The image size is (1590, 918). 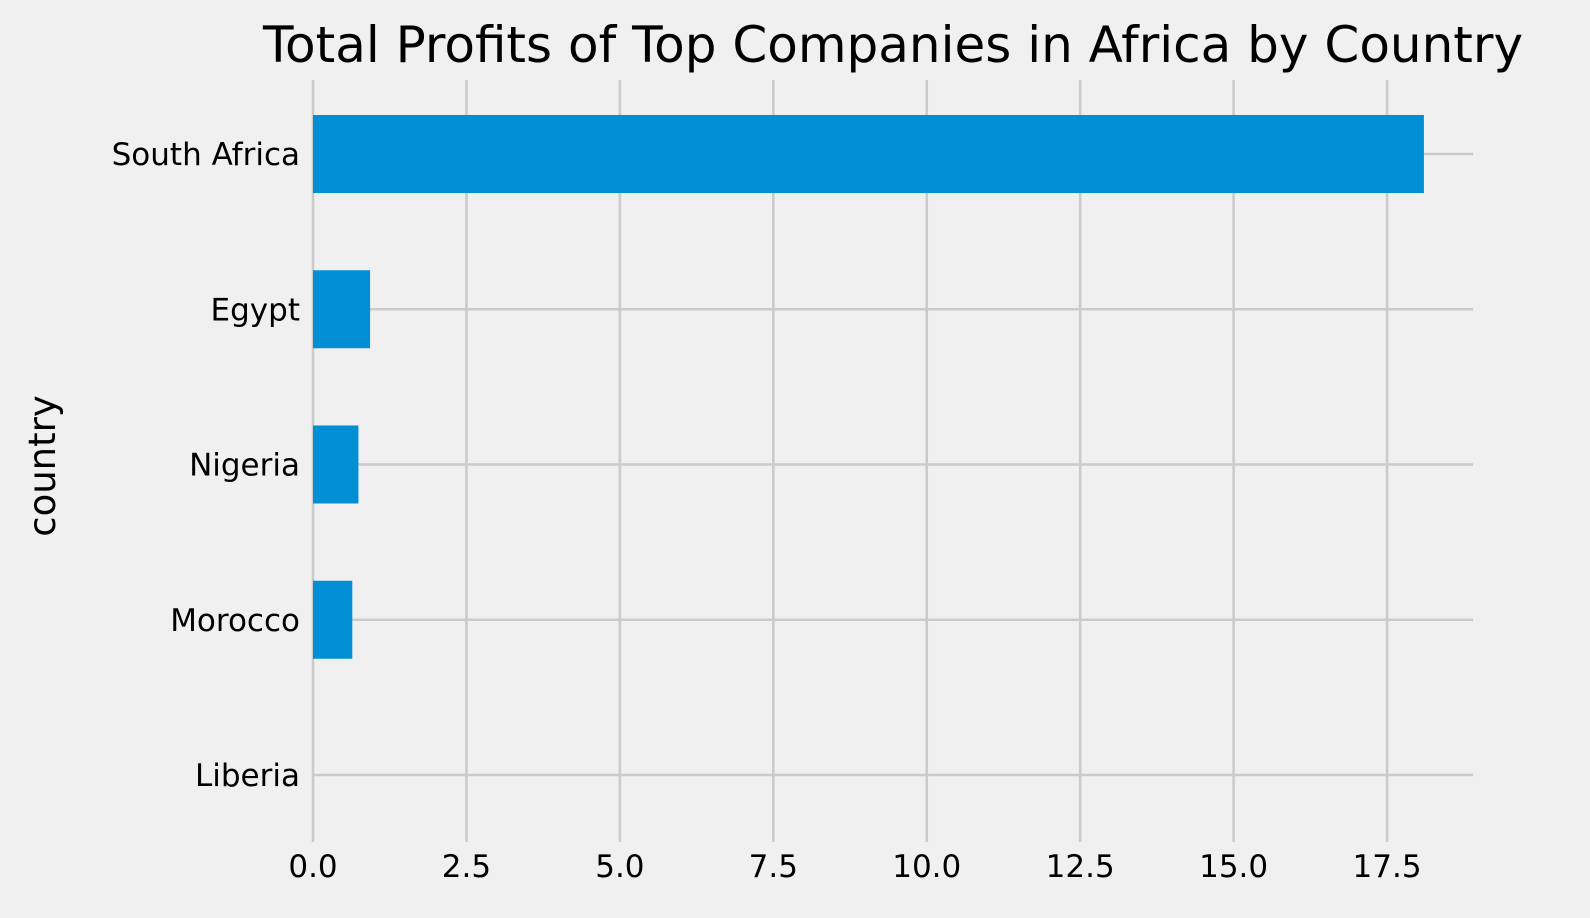 What do you see at coordinates (342, 309) in the screenshot?
I see `bar-egypt` at bounding box center [342, 309].